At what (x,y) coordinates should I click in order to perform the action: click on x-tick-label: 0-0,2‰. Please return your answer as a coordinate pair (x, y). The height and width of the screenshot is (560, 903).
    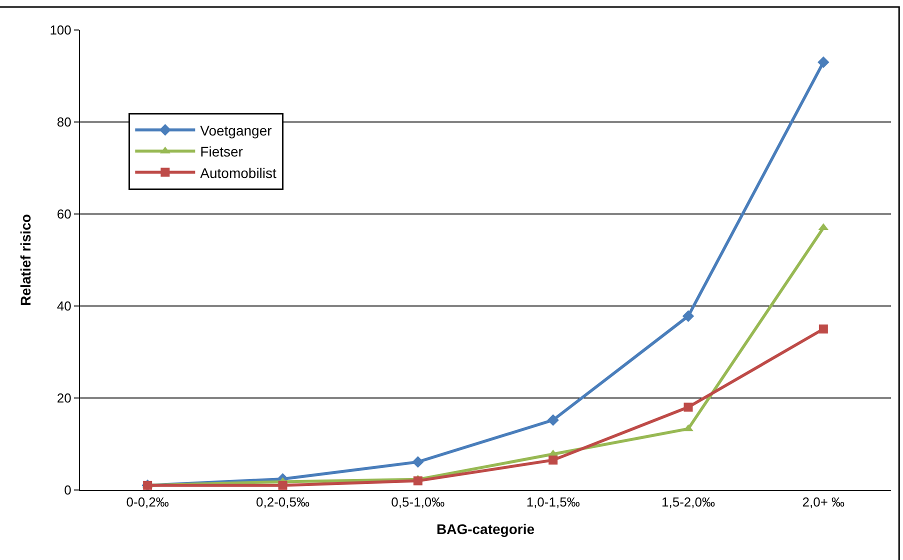
    Looking at the image, I should click on (147, 502).